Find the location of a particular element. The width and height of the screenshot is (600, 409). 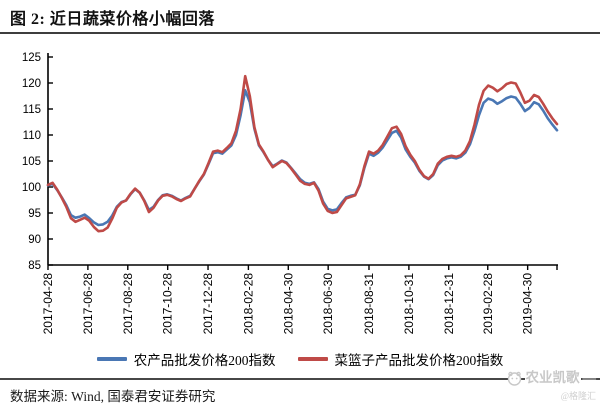

watermark-credit: @格隆汇 is located at coordinates (578, 396).